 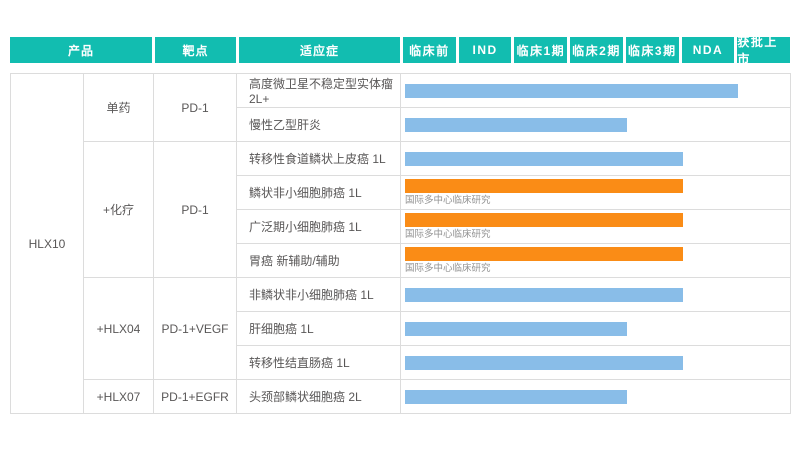 I want to click on stage-header-approved: 获批上市, so click(x=764, y=50).